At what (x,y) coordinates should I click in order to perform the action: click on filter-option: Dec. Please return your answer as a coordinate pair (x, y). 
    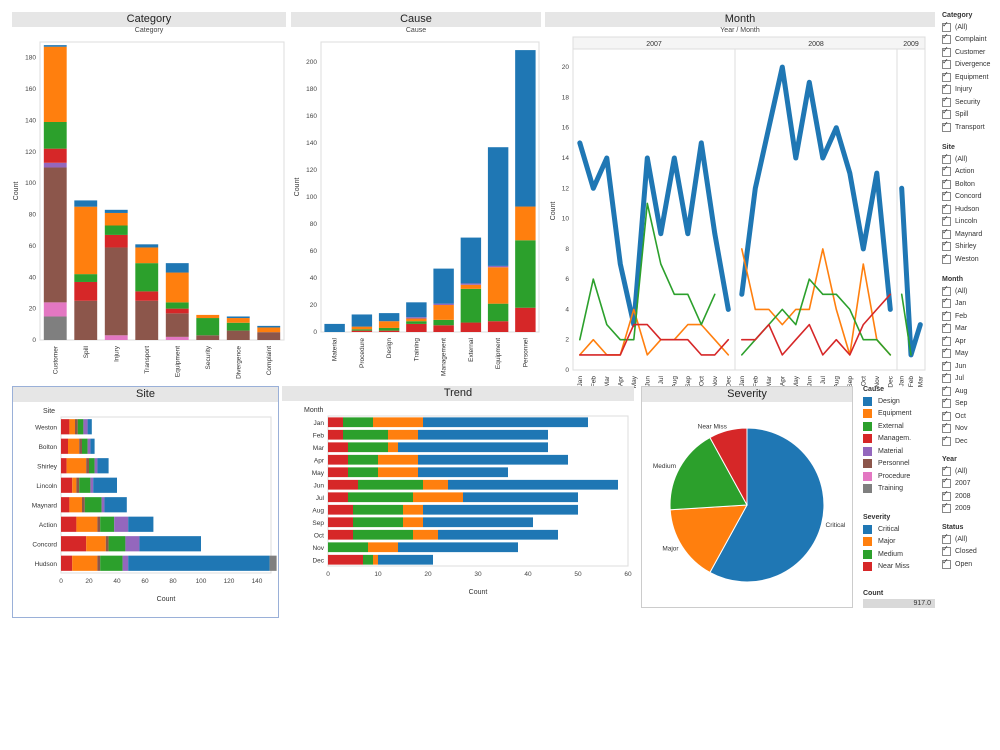
    Looking at the image, I should click on (971, 441).